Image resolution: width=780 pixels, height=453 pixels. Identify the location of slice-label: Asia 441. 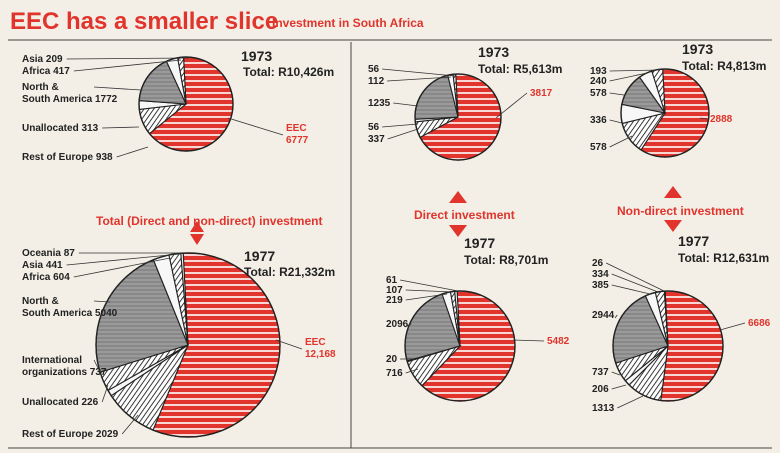
(42, 265).